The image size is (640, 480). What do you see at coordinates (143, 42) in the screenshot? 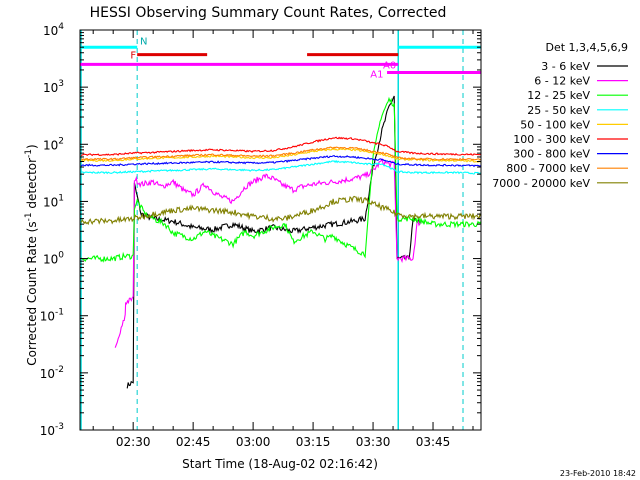
I see `bar-label-n: N` at bounding box center [143, 42].